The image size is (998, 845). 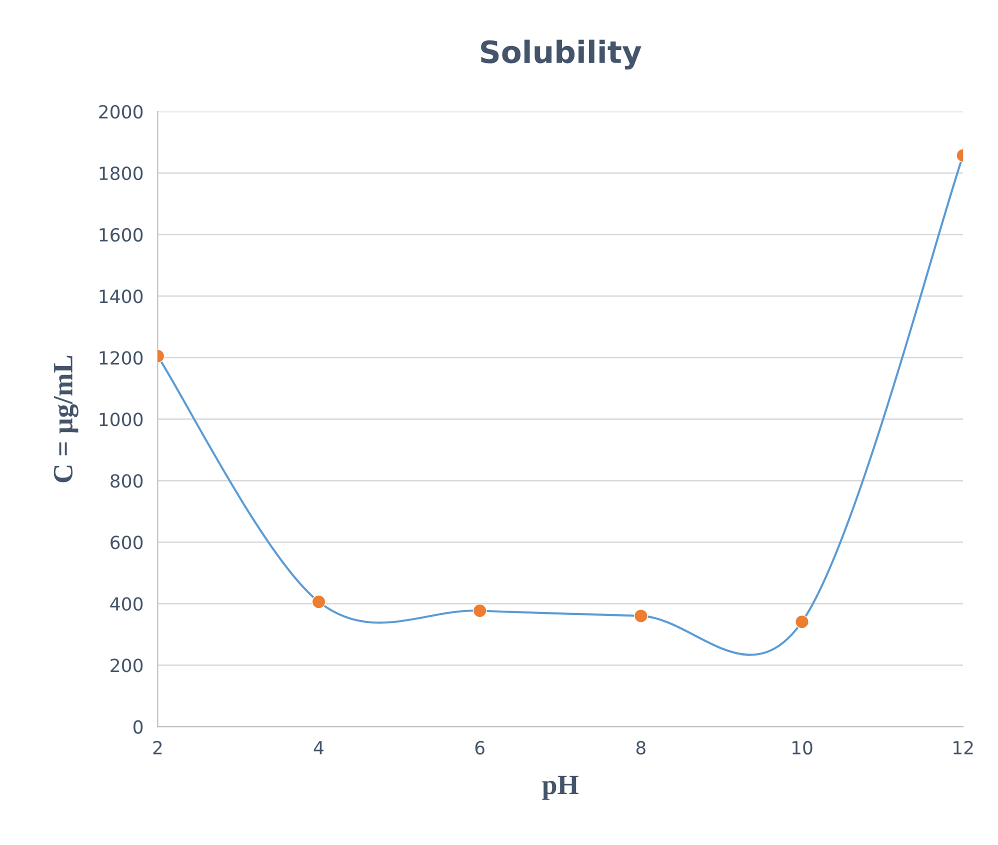 What do you see at coordinates (121, 235) in the screenshot?
I see `y-tick-label: 1600` at bounding box center [121, 235].